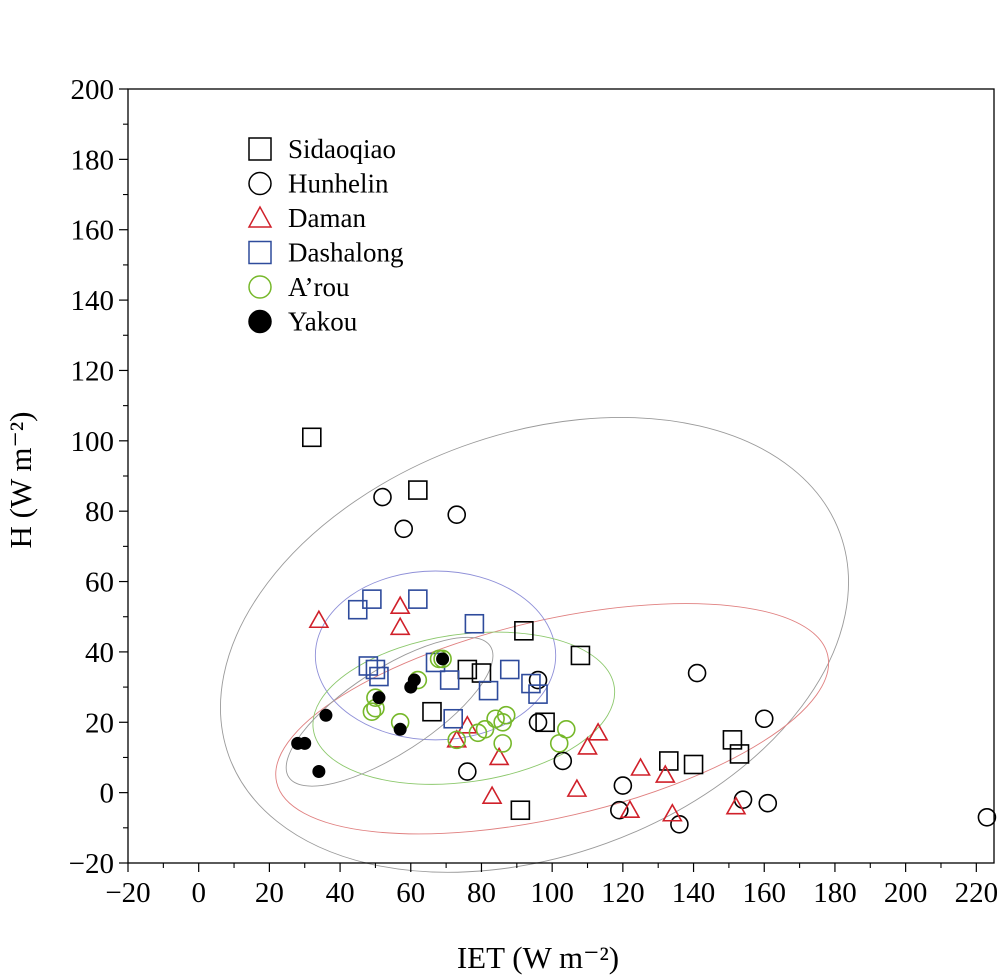 The width and height of the screenshot is (1000, 979). What do you see at coordinates (127, 893) in the screenshot?
I see `x-tick-label: −20` at bounding box center [127, 893].